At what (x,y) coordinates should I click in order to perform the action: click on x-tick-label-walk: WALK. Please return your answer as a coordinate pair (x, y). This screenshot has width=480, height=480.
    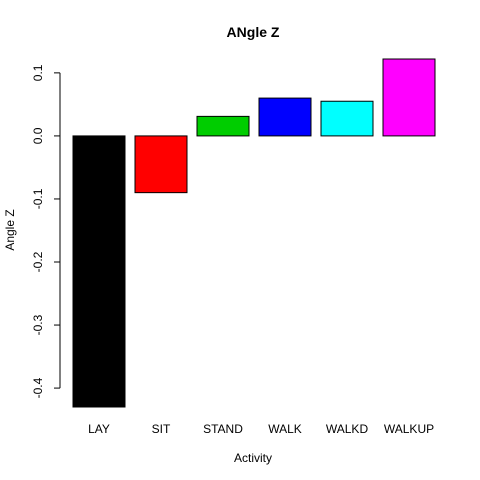
    Looking at the image, I should click on (285, 429).